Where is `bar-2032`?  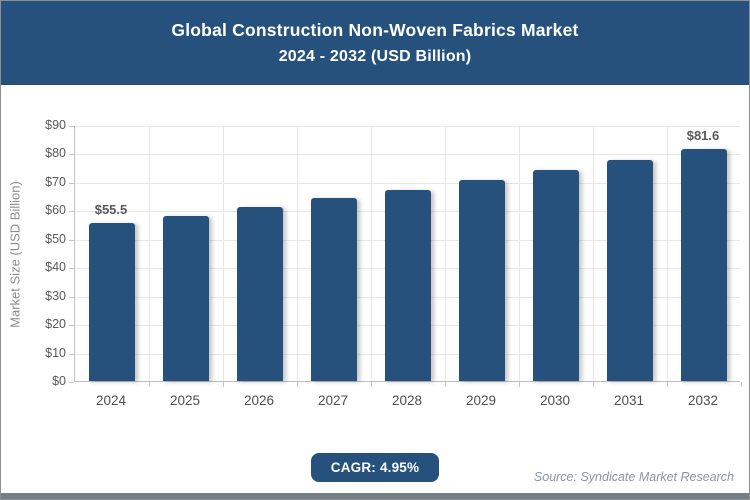
bar-2032 is located at coordinates (704, 264).